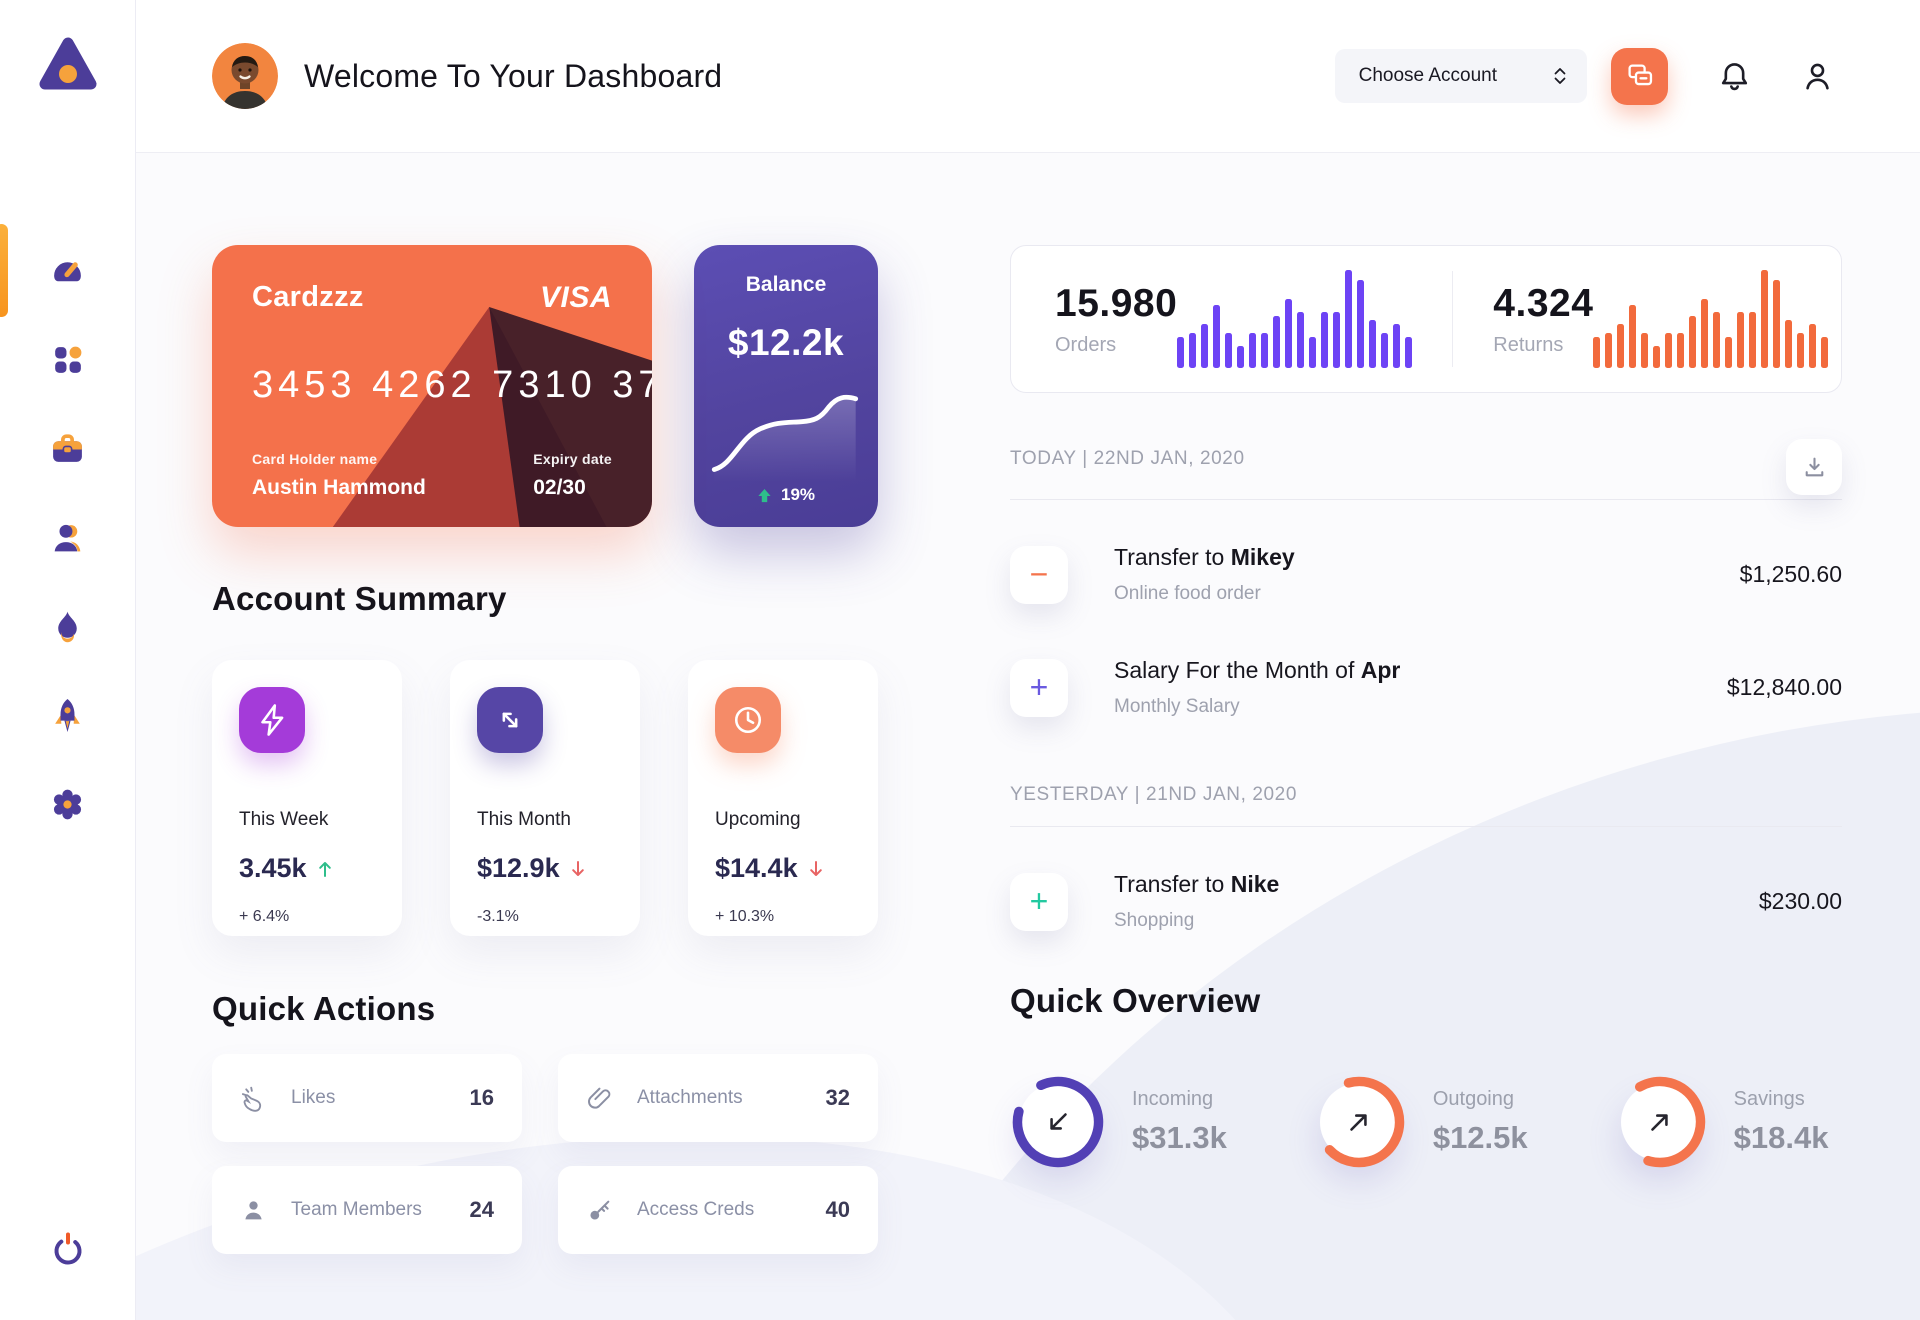  Describe the element at coordinates (324, 1008) in the screenshot. I see `quick-actions-title: Quick Actions` at that location.